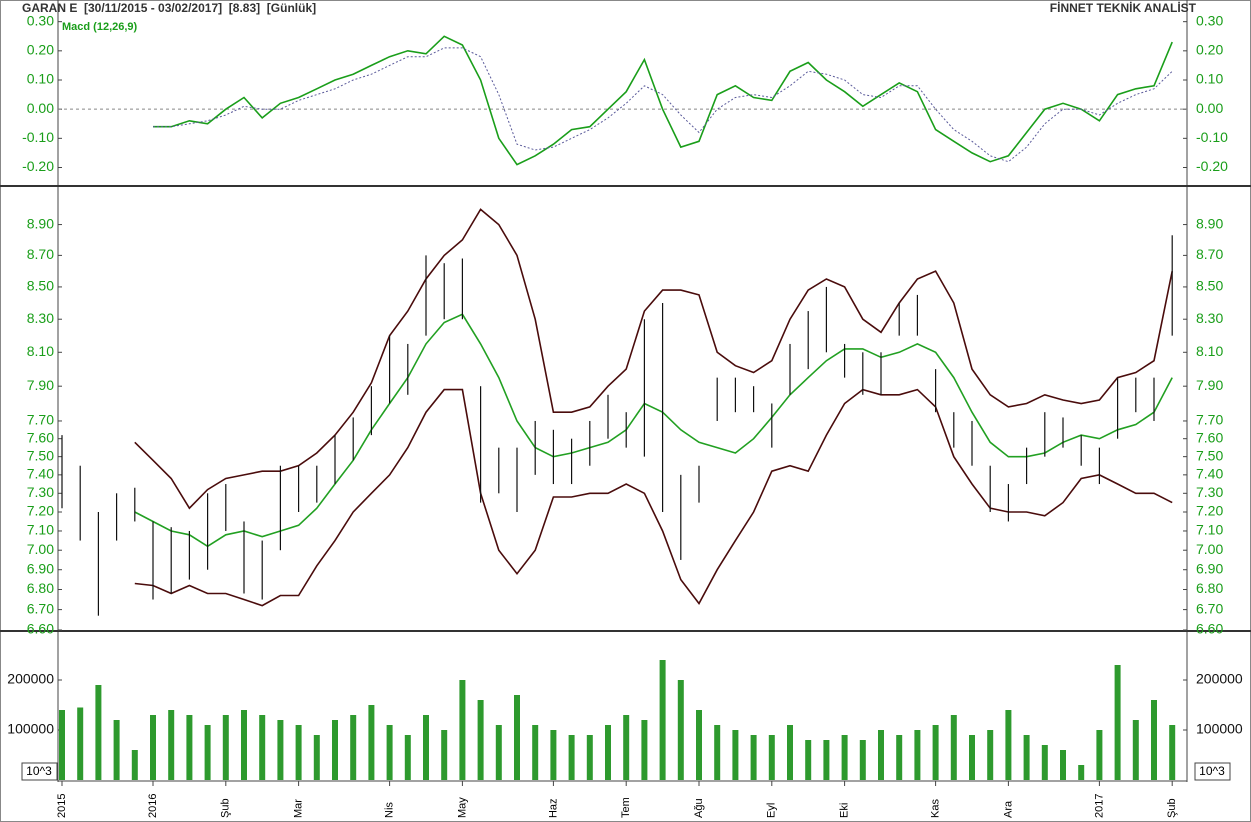 The width and height of the screenshot is (1251, 822). I want to click on y-tick-label: 200000, so click(1219, 679).